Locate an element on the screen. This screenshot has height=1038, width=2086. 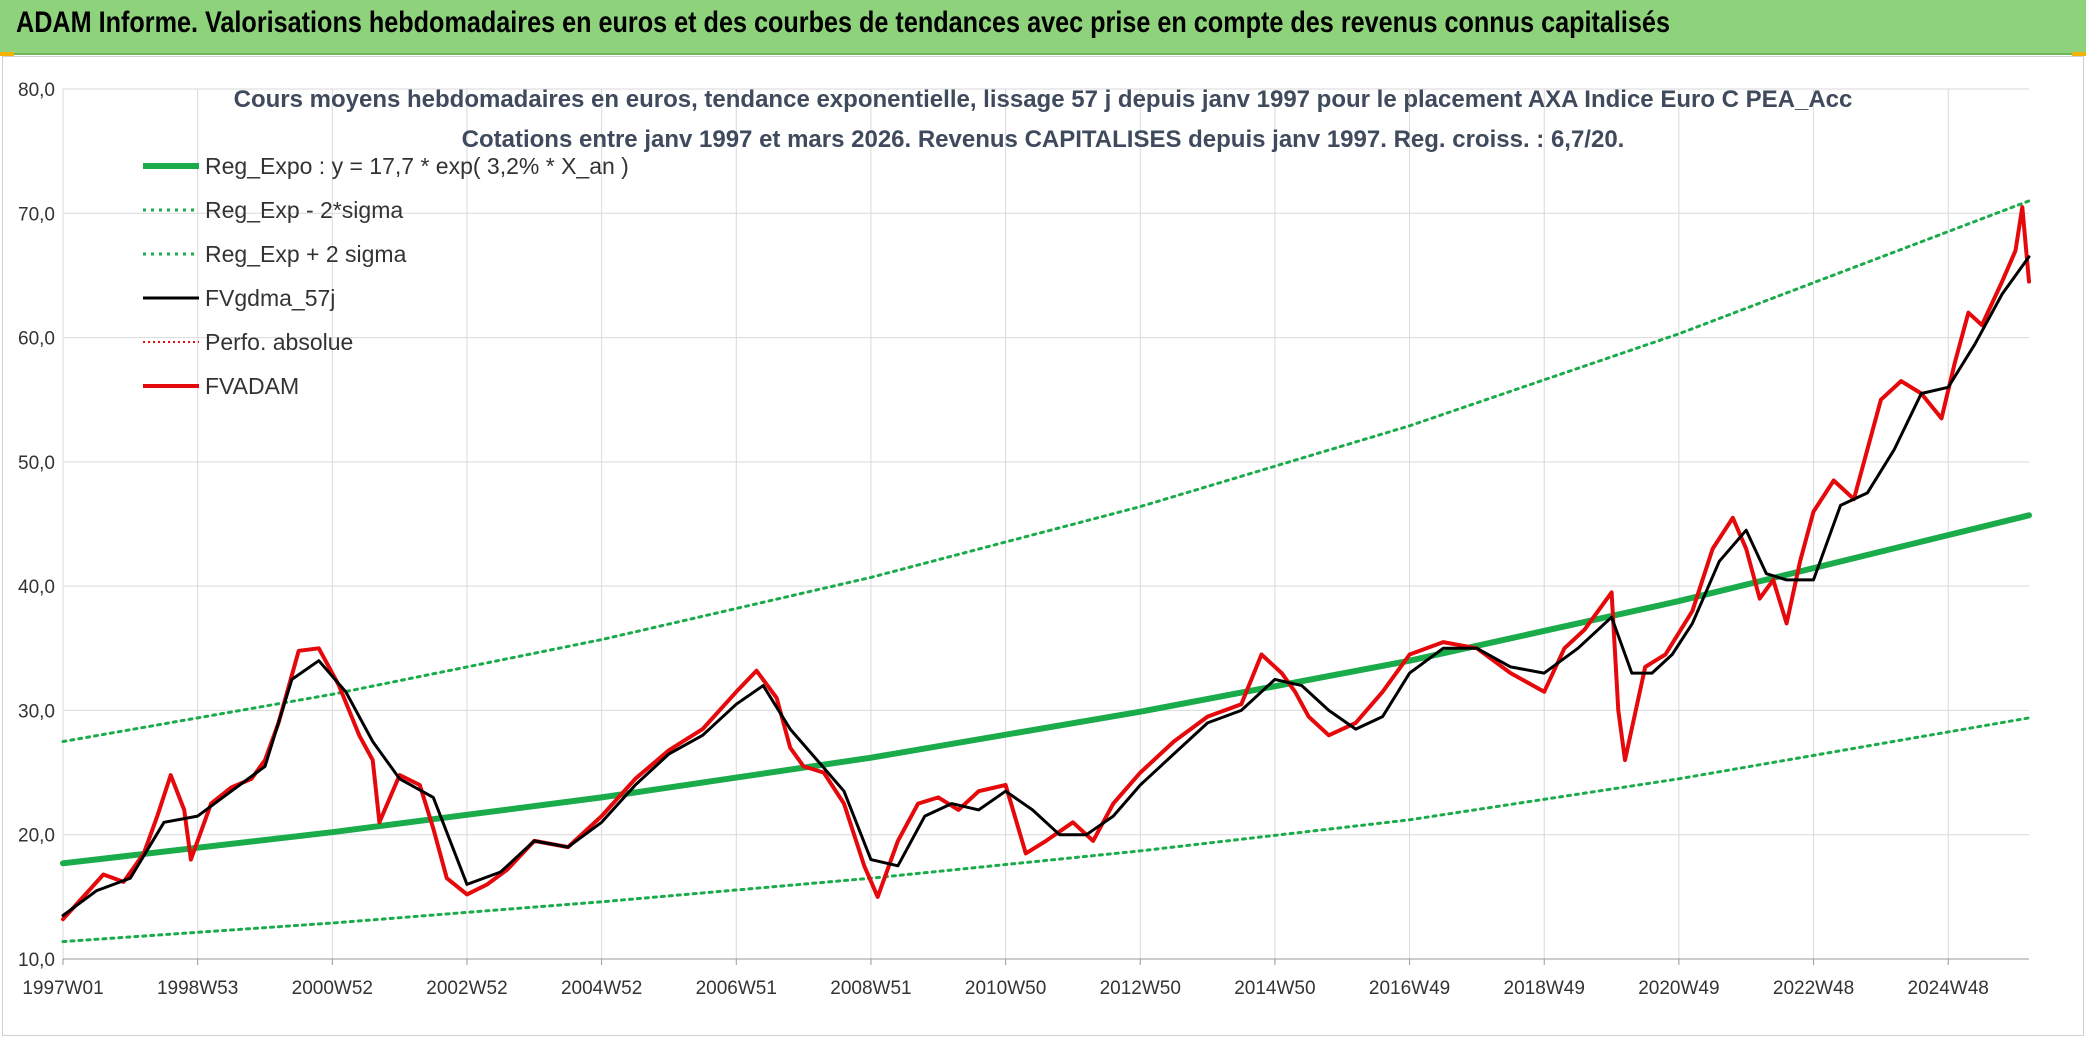
x-tick-label: 2014W50 is located at coordinates (1274, 988).